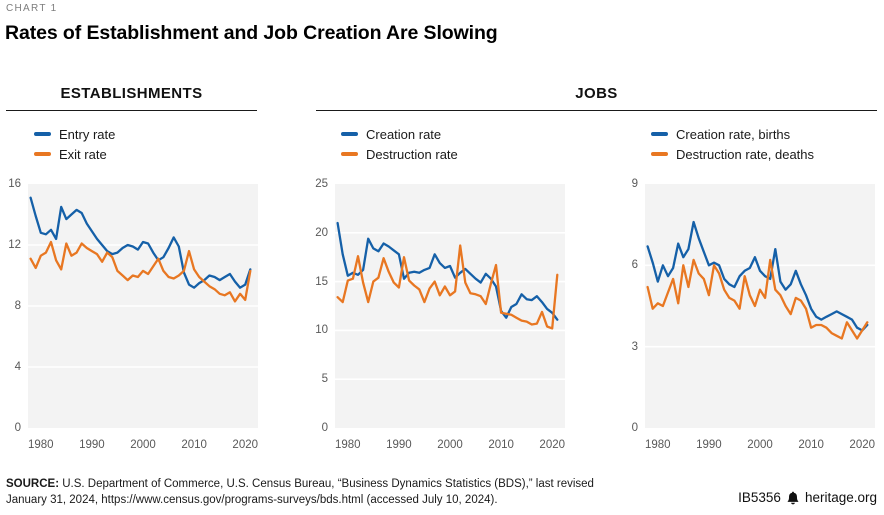  I want to click on y-axis-tick-label: 15, so click(321, 281).